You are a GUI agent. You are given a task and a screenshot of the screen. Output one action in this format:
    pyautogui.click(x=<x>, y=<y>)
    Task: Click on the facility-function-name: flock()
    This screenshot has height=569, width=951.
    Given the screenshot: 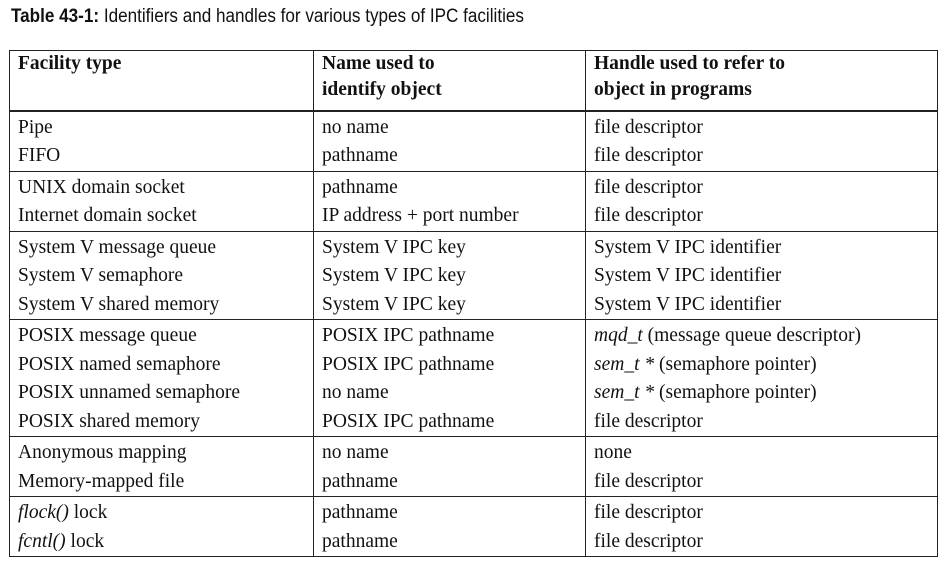 What is the action you would take?
    pyautogui.click(x=43, y=512)
    